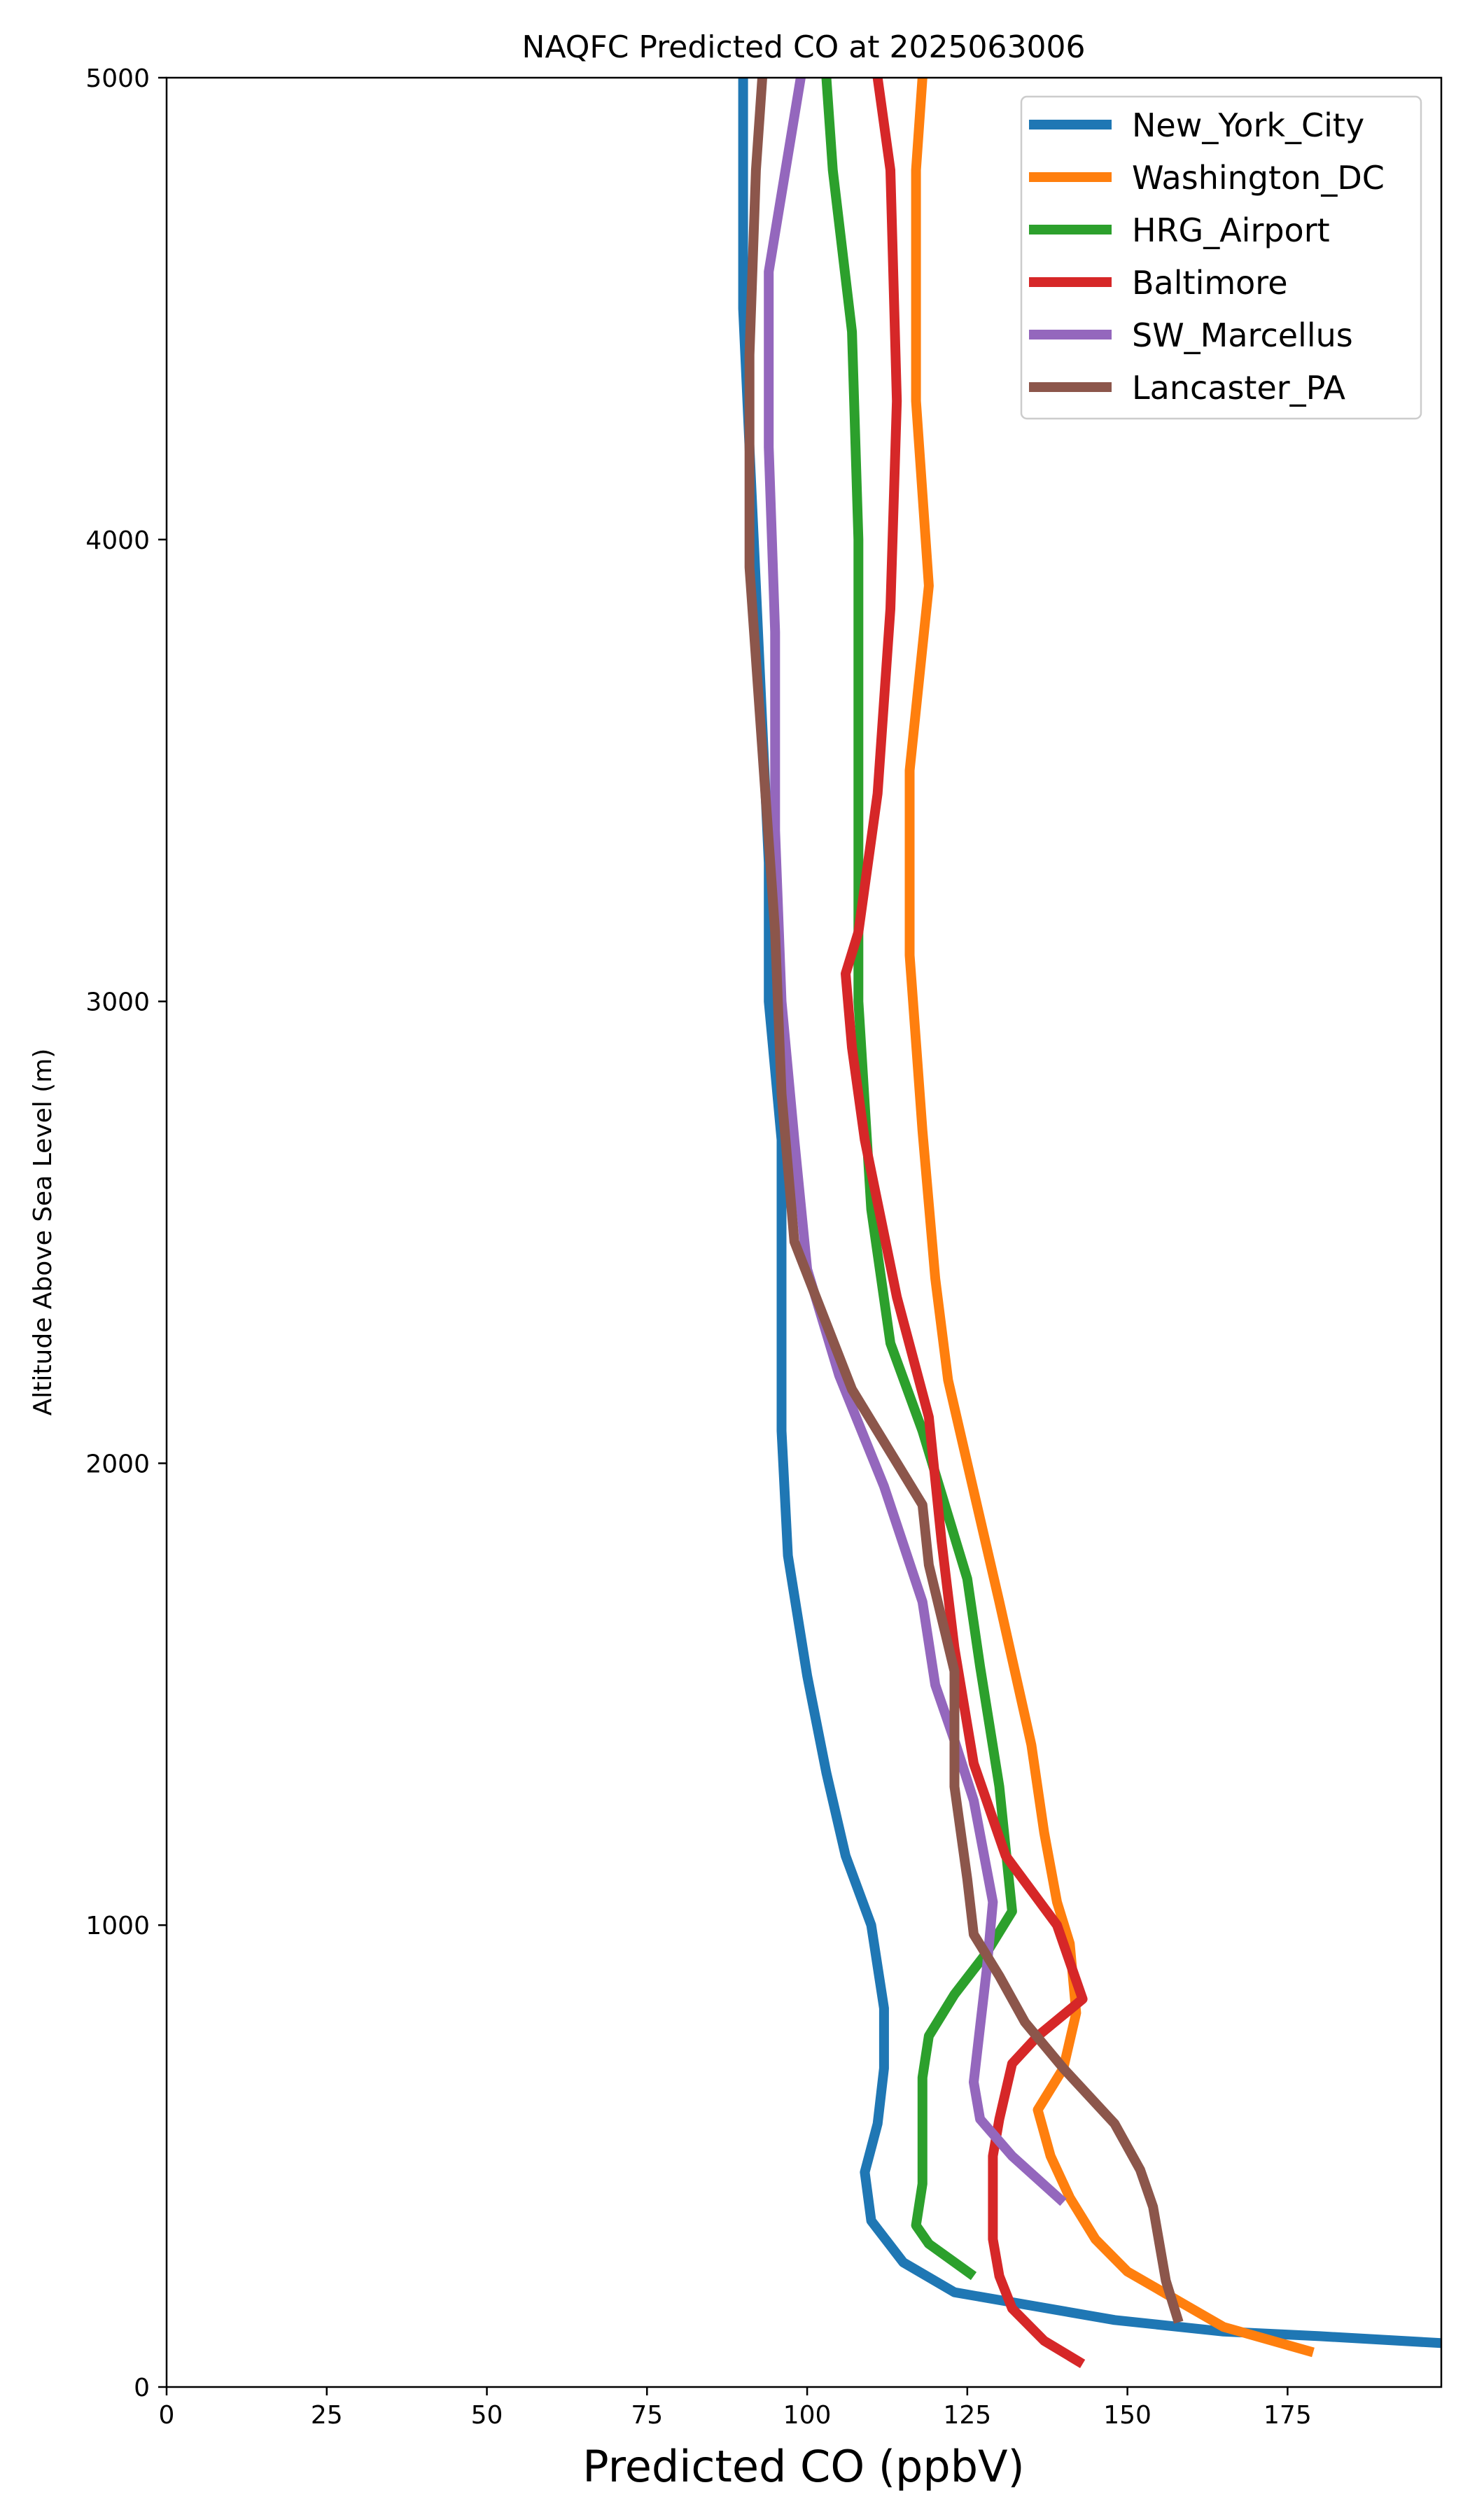 Image resolution: width=1470 pixels, height=2520 pixels. I want to click on chart-title: NAQFC Predicted CO at 2025063006, so click(804, 47).